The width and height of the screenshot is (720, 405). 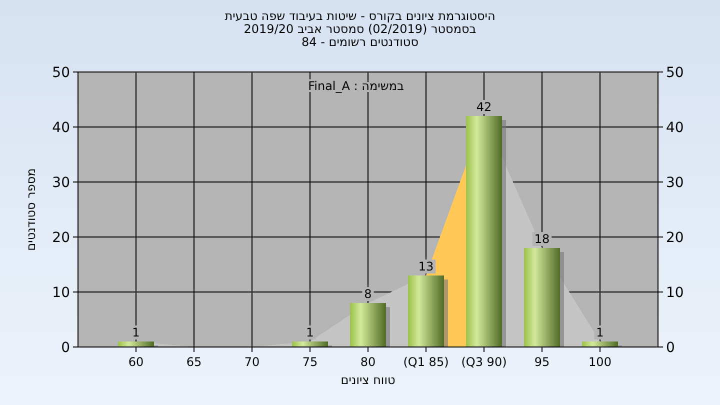 I want to click on x-tick-label: 70, so click(x=252, y=362).